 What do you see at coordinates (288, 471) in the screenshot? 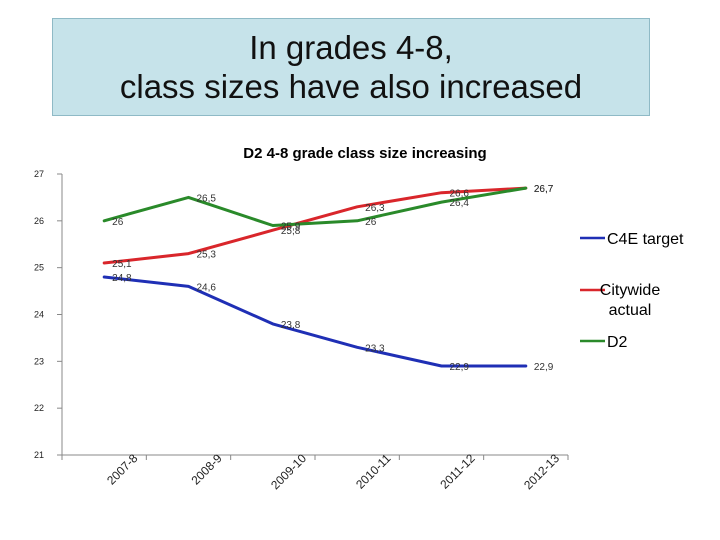
I see `x-tick-label: 2009-10` at bounding box center [288, 471].